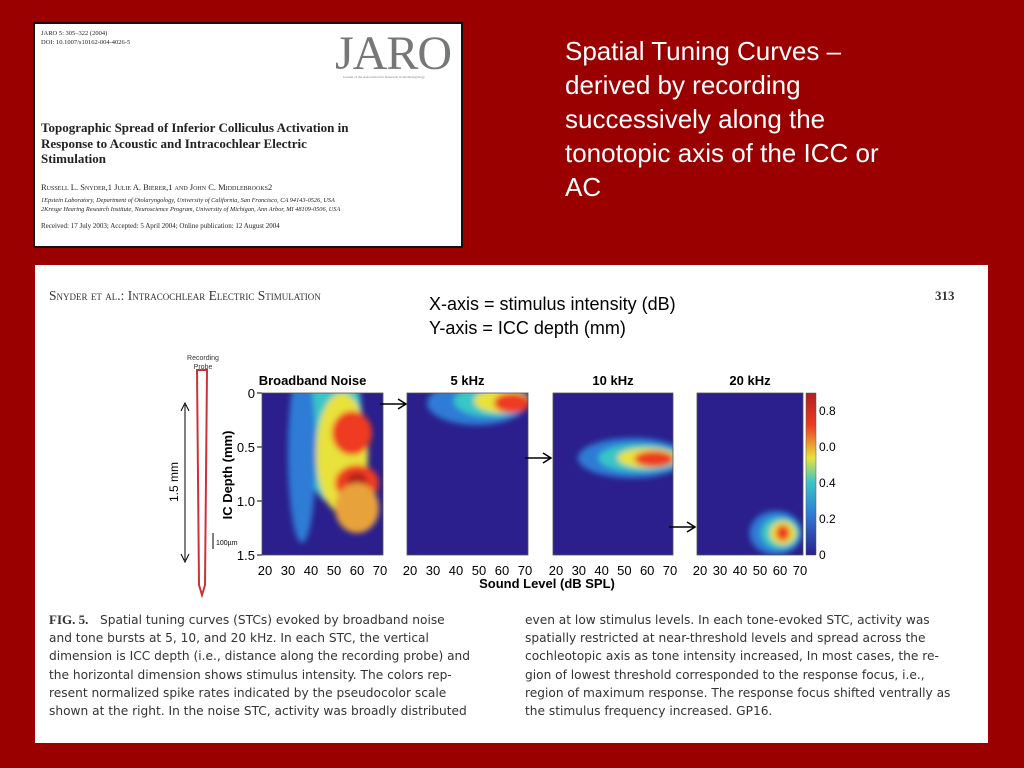  I want to click on colorbar-tick-label: 0.4, so click(827, 483).